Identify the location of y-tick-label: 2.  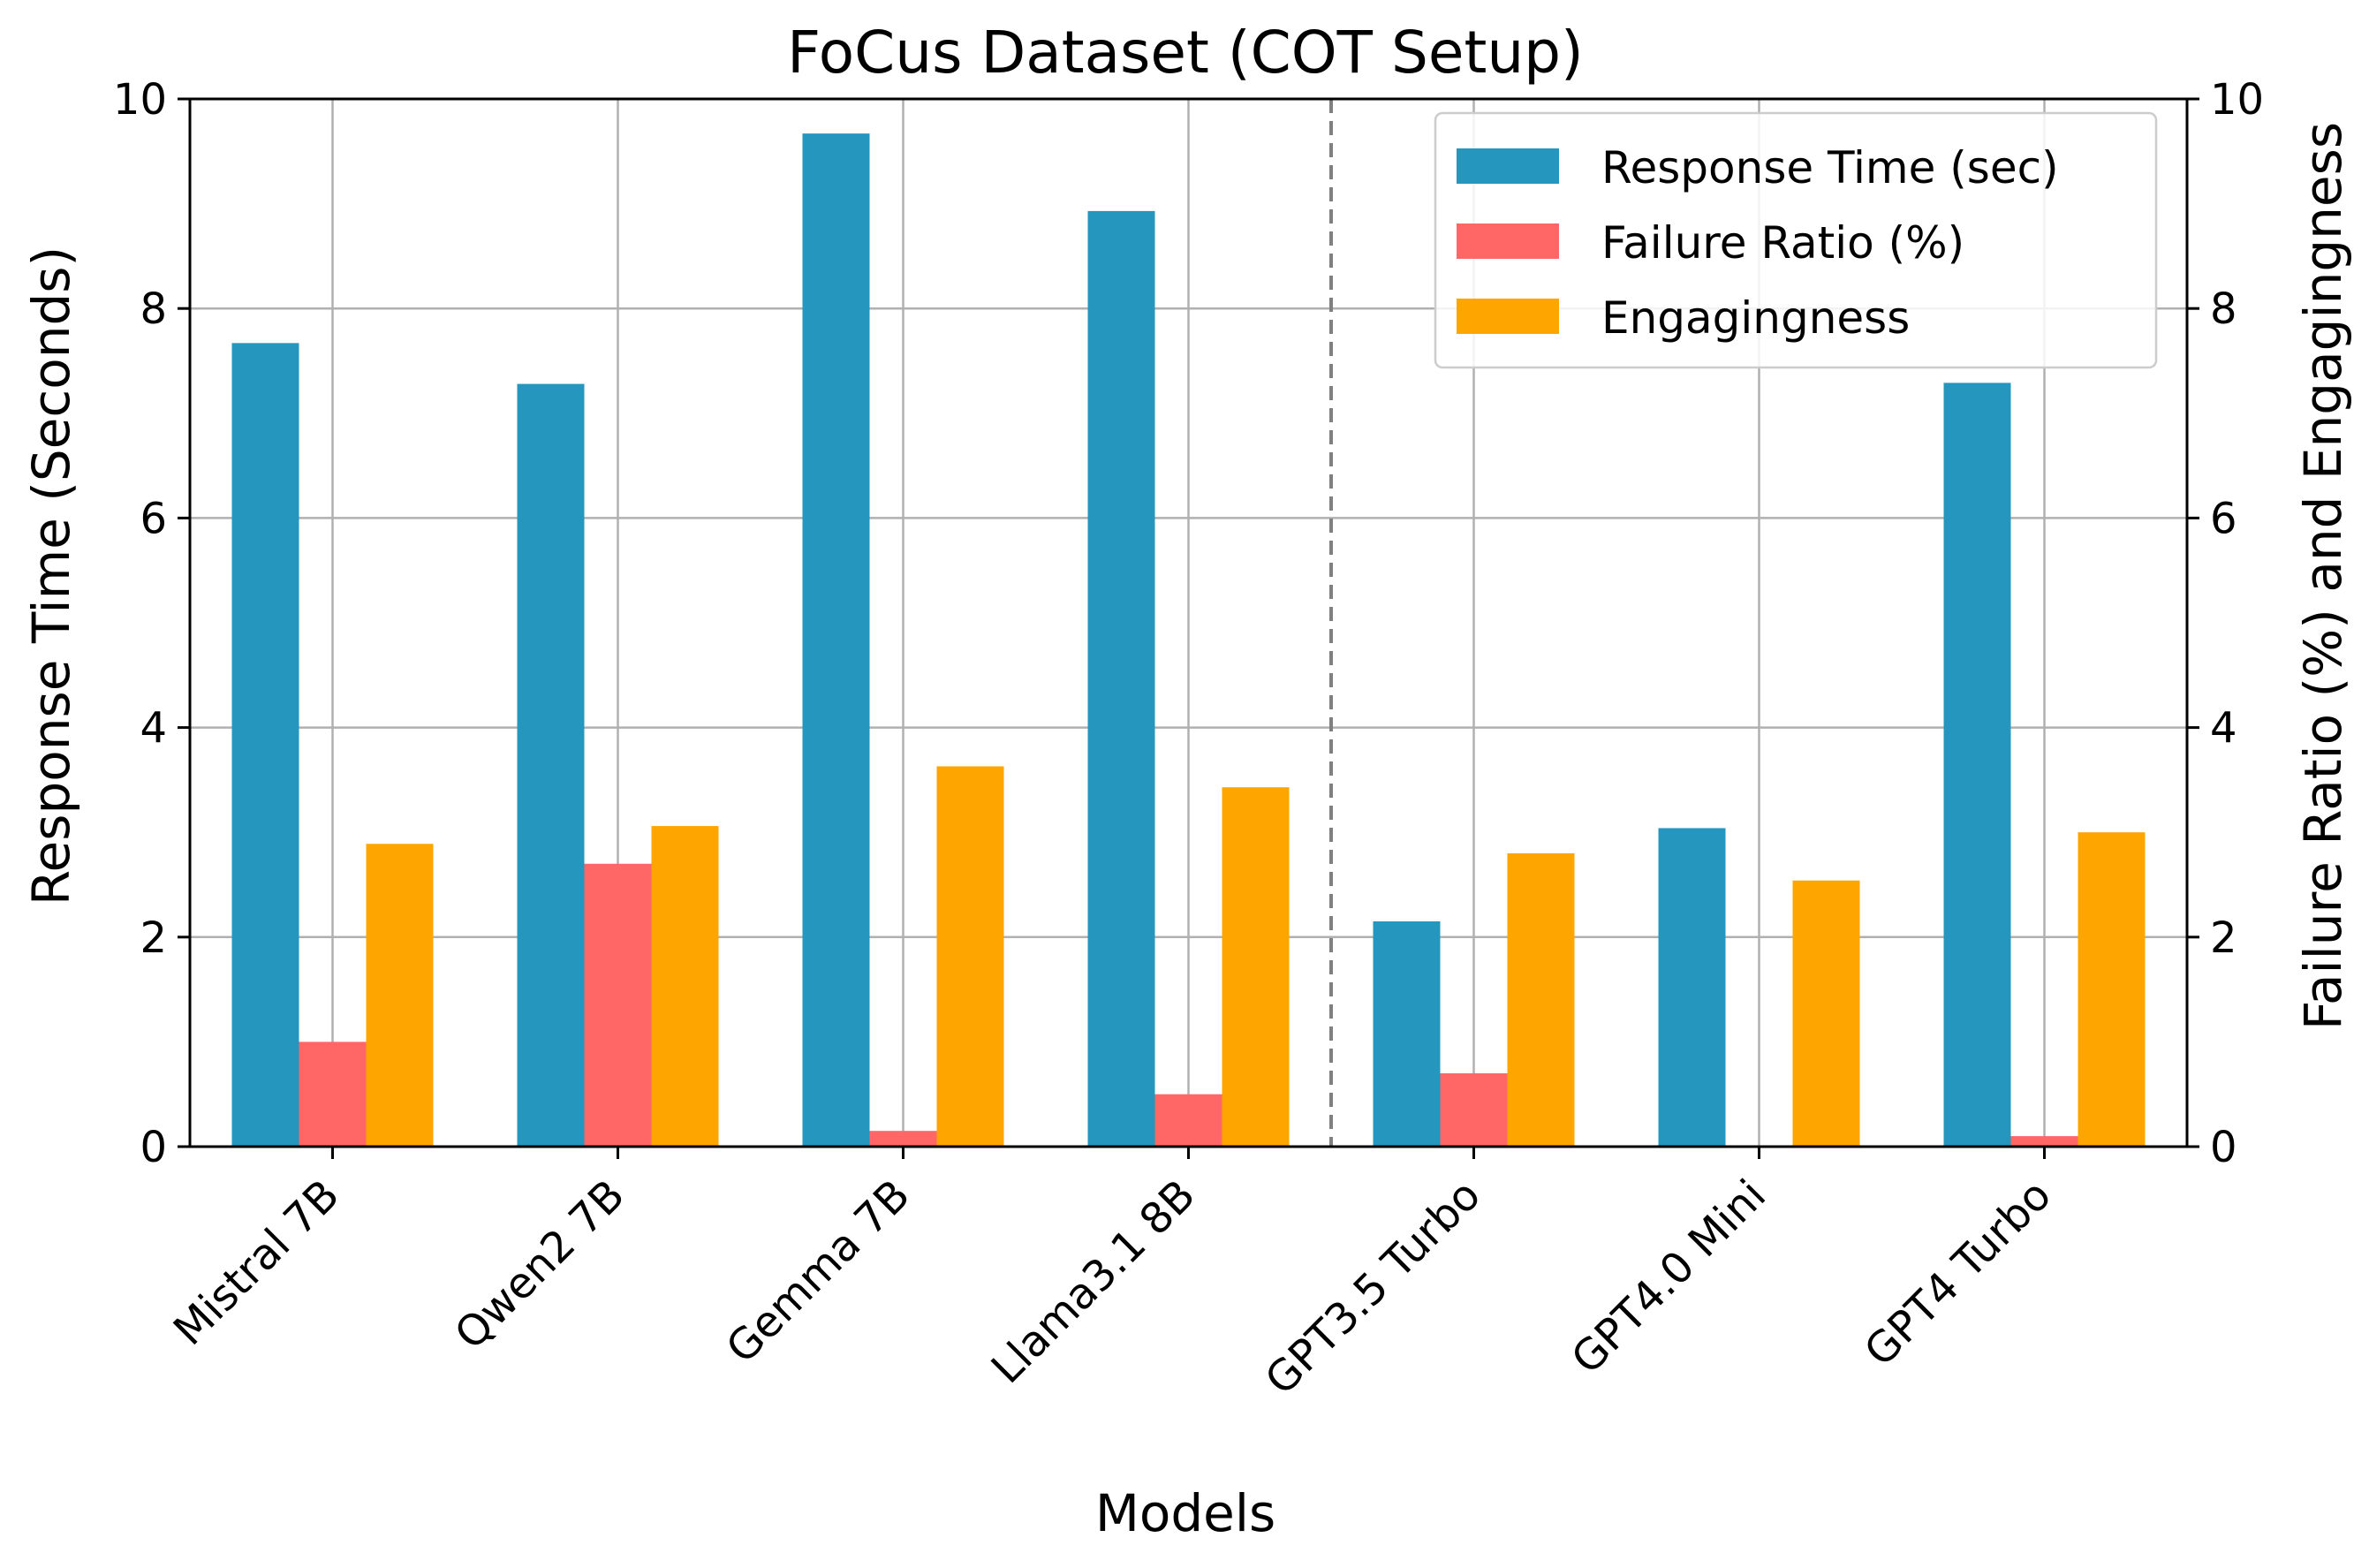
(153, 938).